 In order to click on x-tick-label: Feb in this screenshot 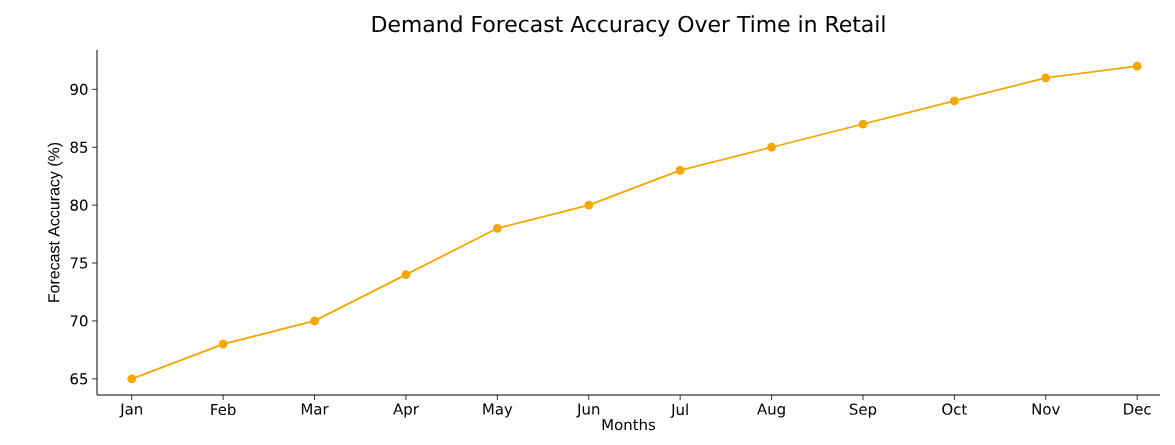, I will do `click(223, 409)`.